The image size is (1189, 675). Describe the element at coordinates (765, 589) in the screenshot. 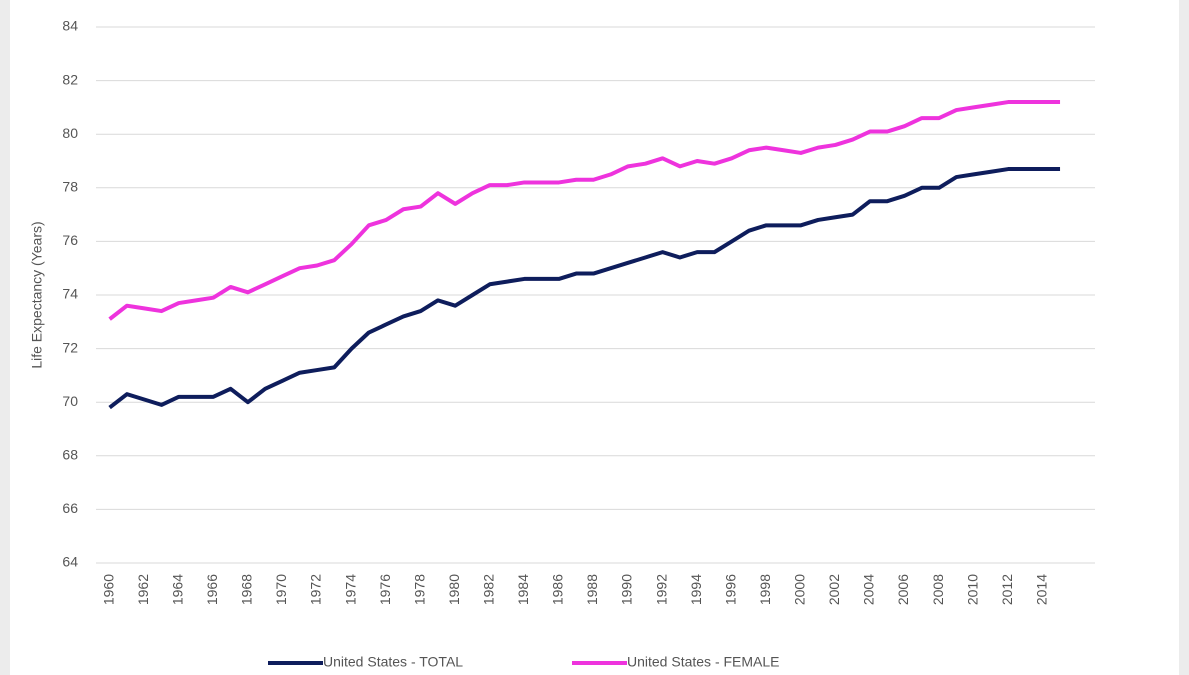

I see `x-tick-label: 1998` at that location.